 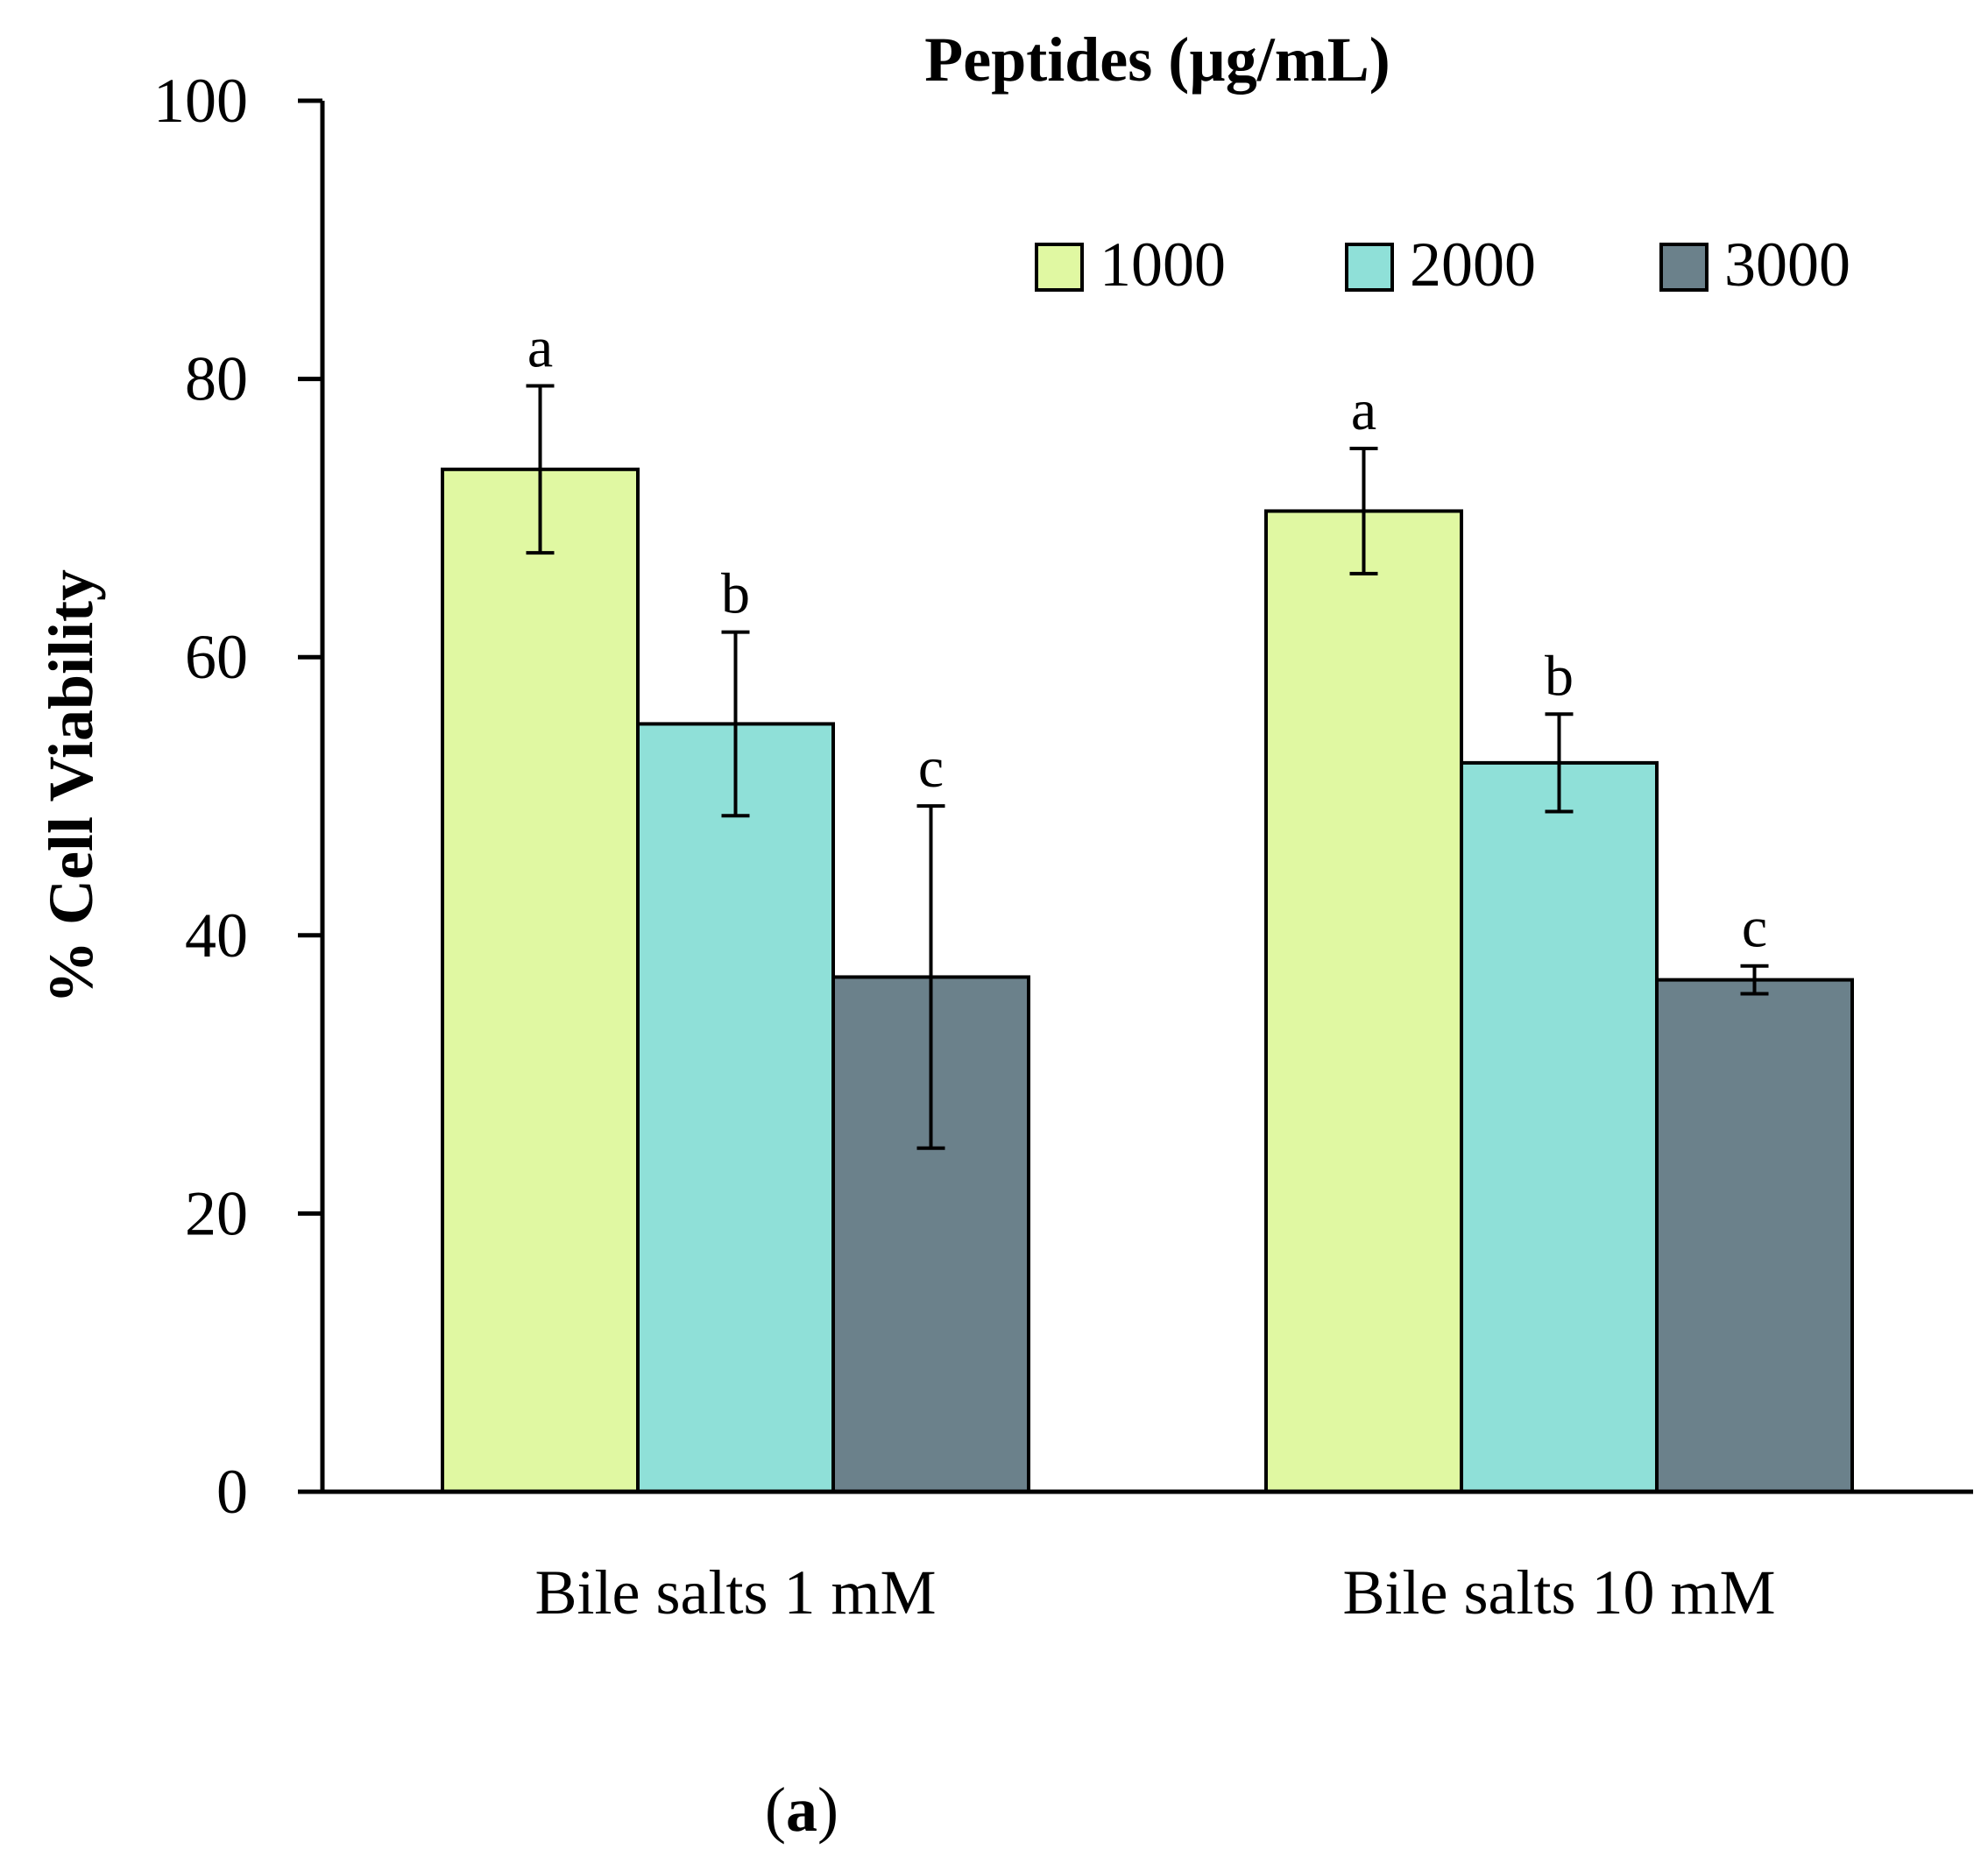 What do you see at coordinates (216, 935) in the screenshot?
I see `y-tick-label-40: 40` at bounding box center [216, 935].